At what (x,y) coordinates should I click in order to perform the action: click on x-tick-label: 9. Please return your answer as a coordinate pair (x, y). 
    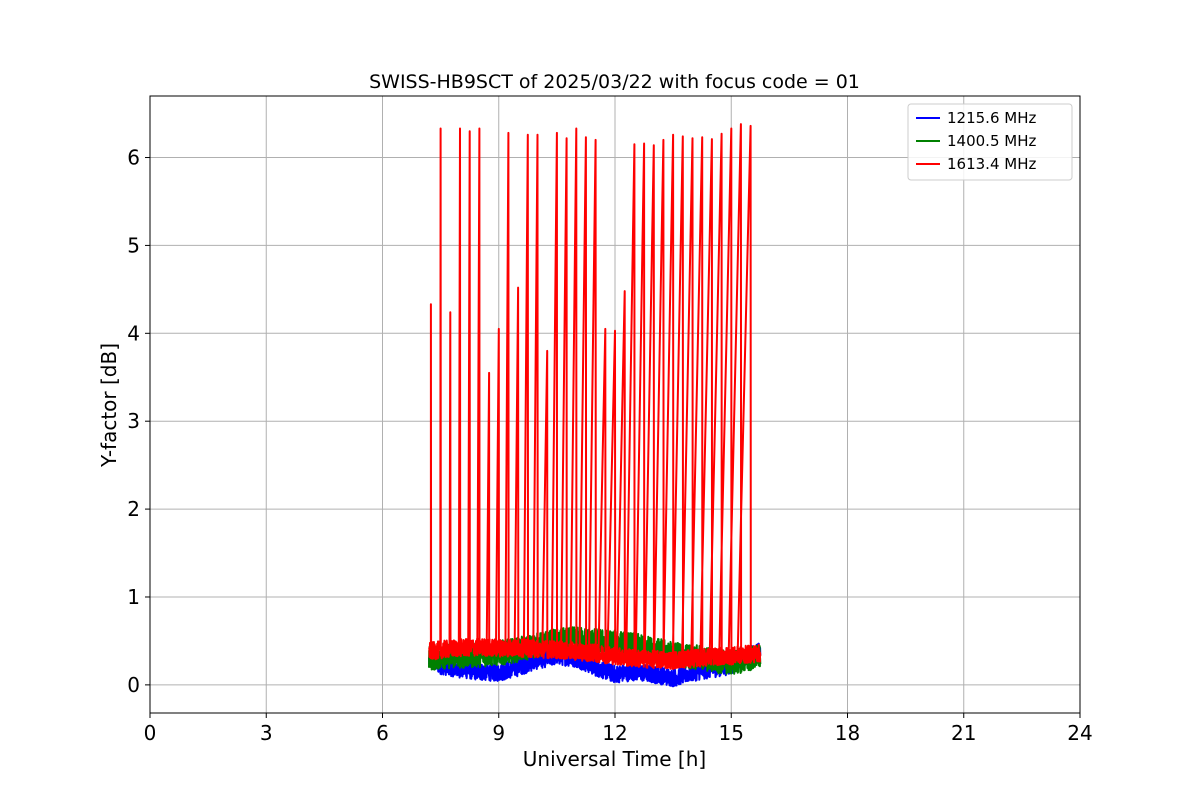
    Looking at the image, I should click on (498, 733).